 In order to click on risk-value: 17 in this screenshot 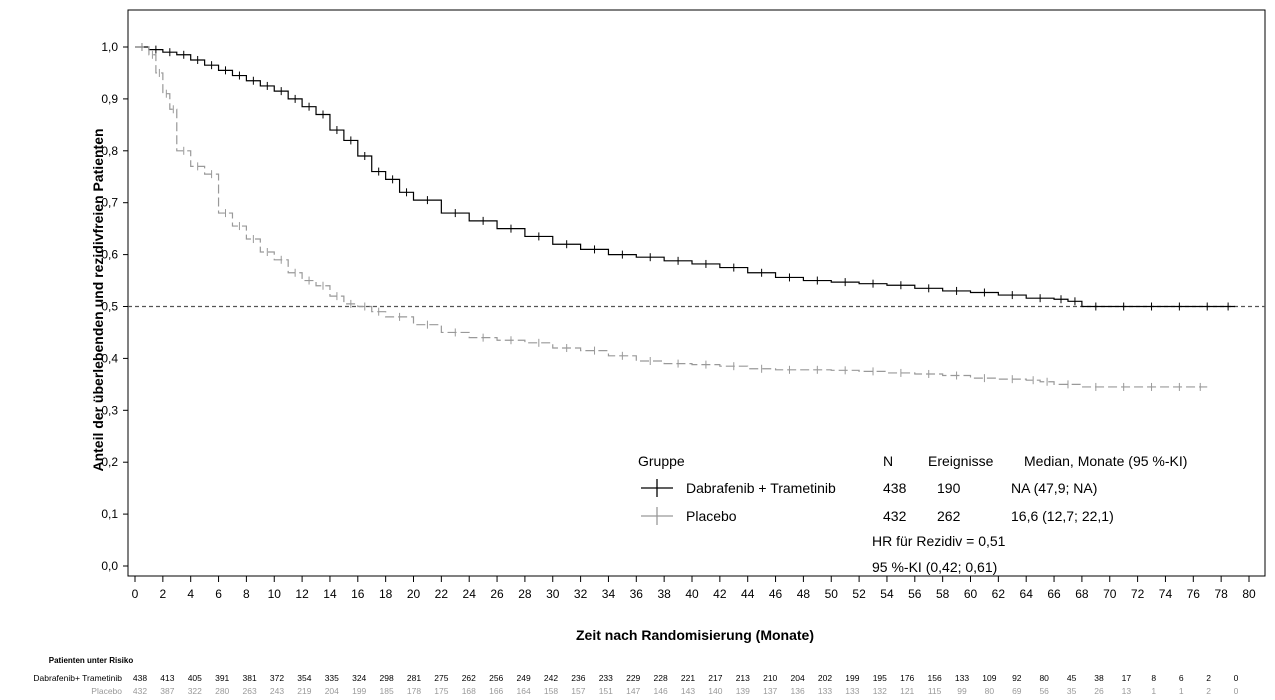, I will do `click(1127, 678)`.